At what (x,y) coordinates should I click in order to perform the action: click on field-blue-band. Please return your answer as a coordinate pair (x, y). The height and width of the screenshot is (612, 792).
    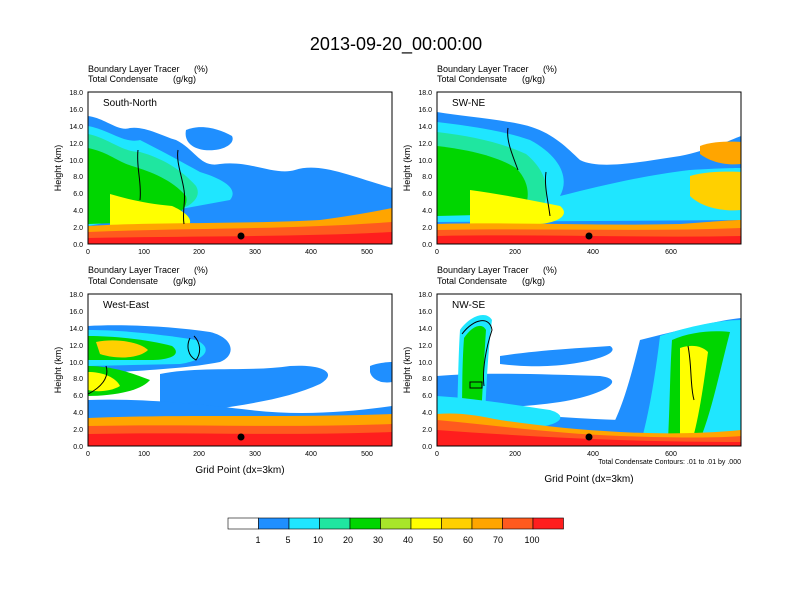
    Looking at the image, I should click on (556, 356).